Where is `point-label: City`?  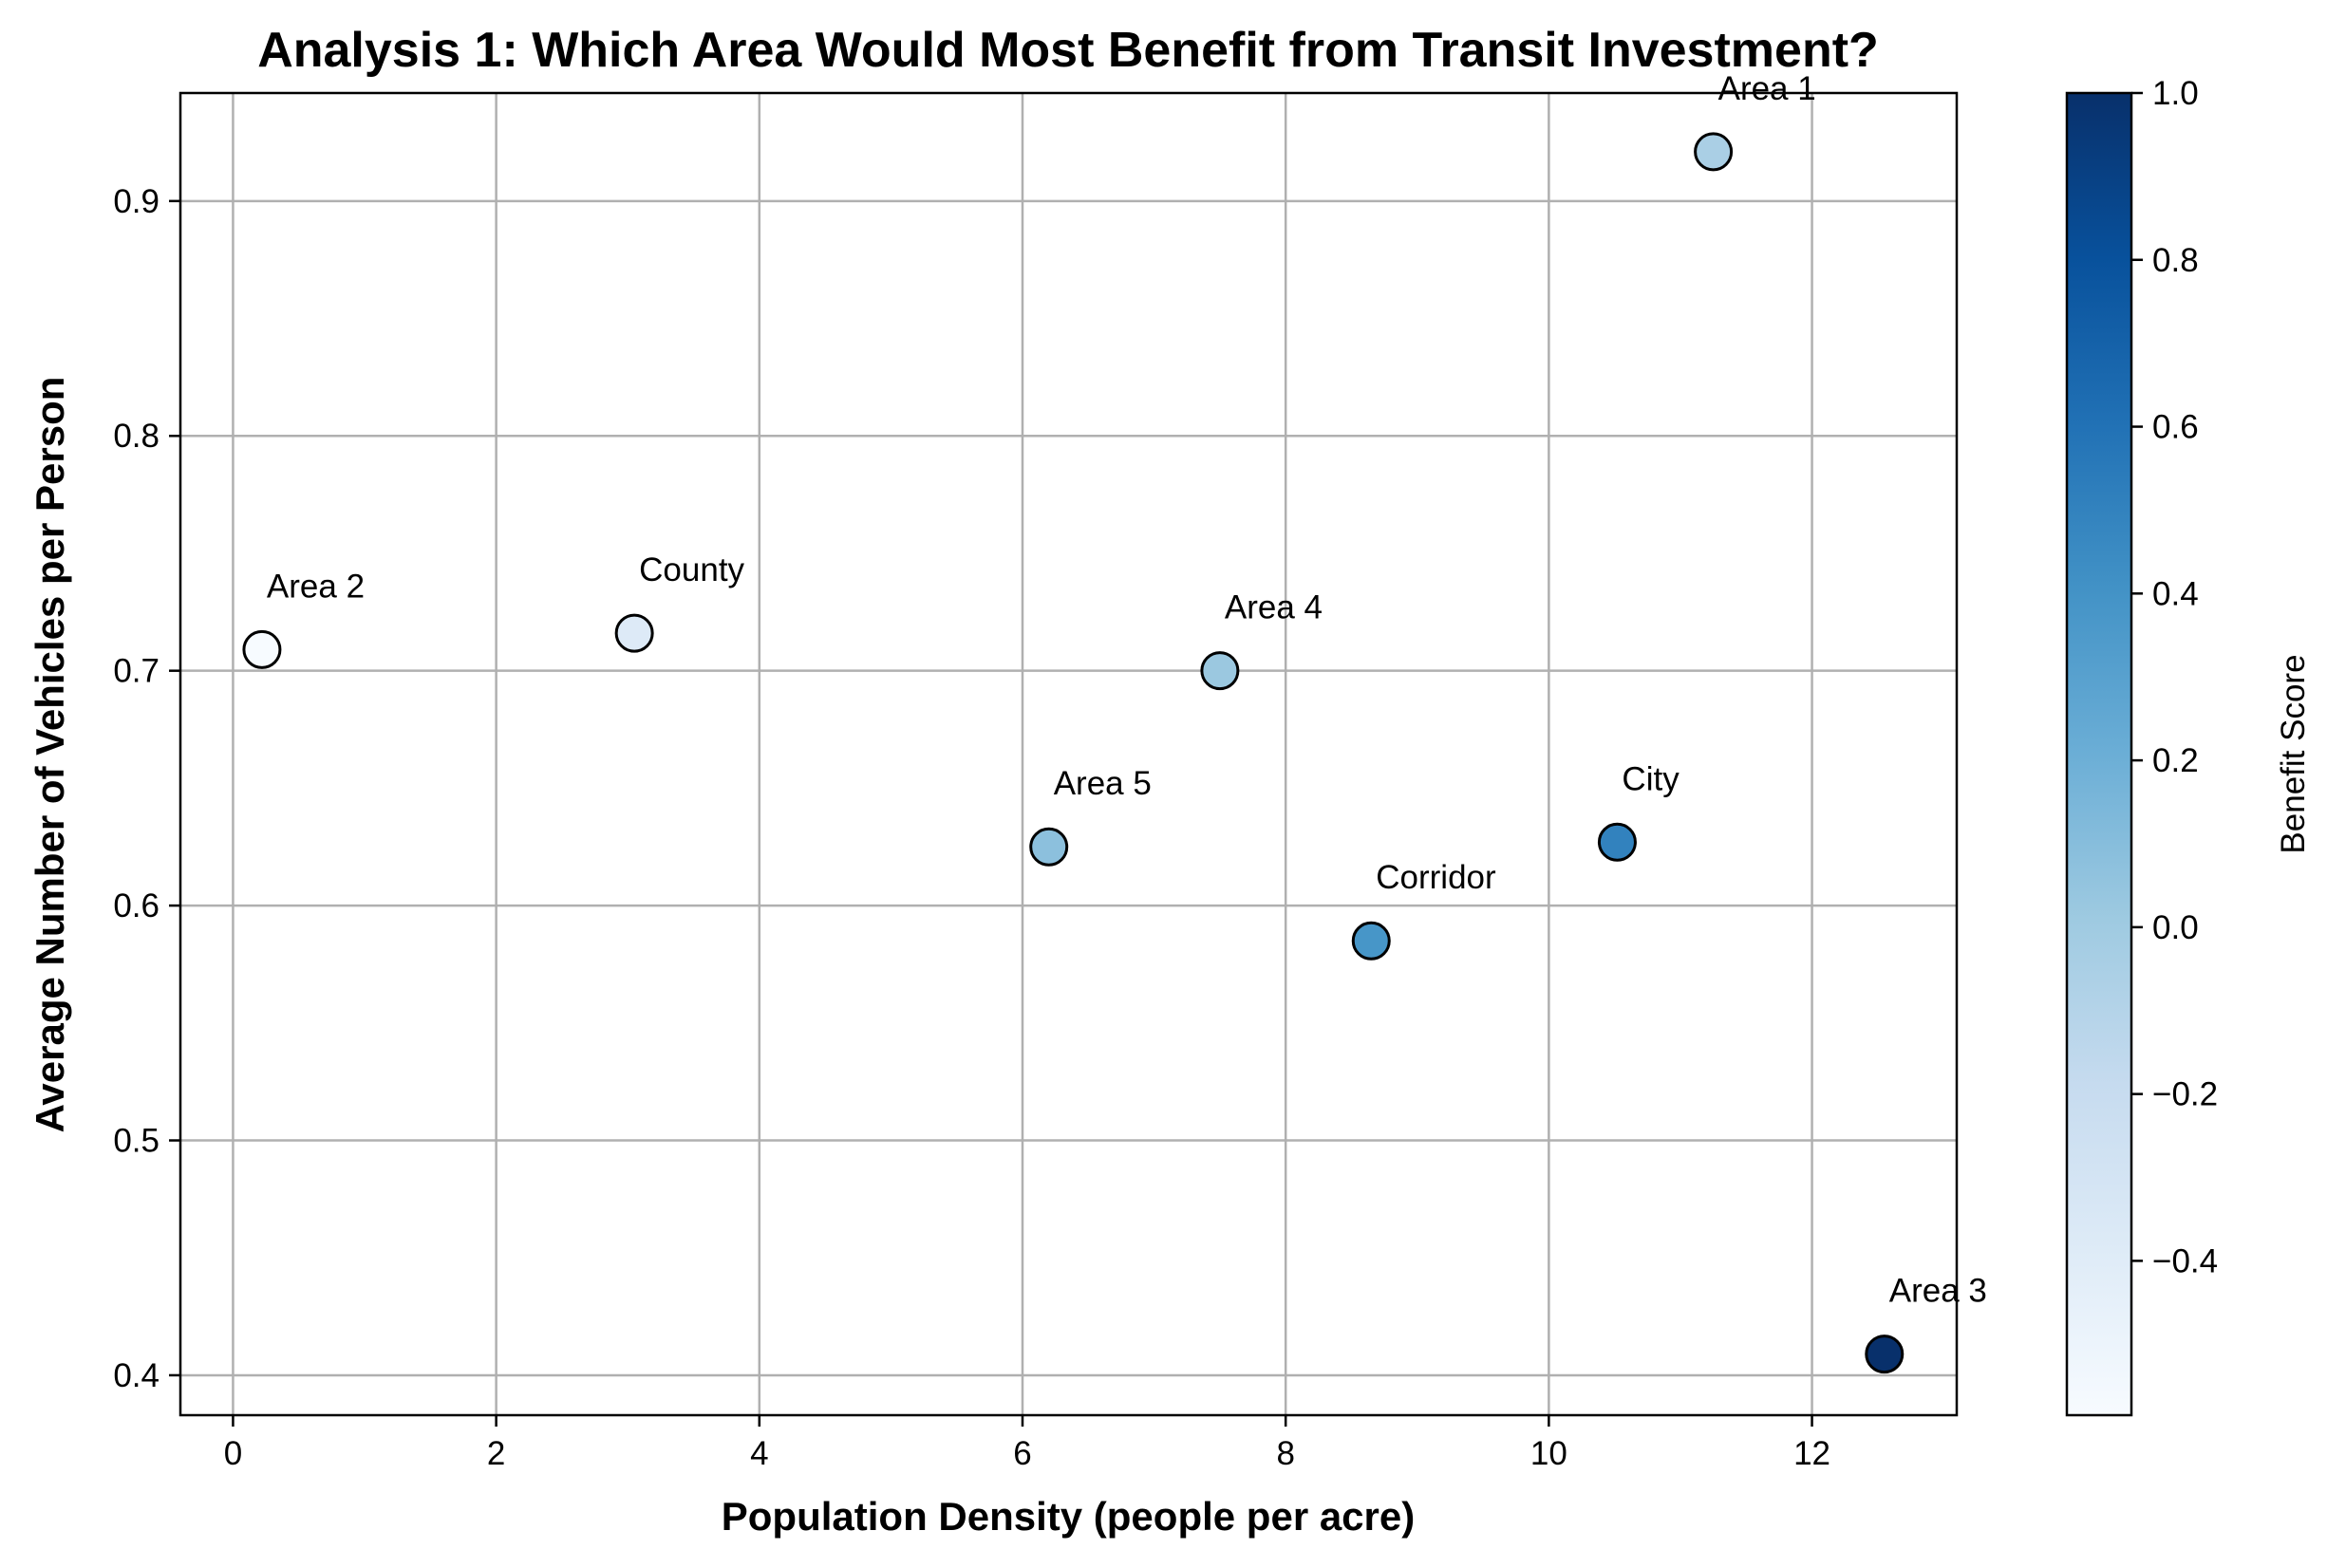
point-label: City is located at coordinates (1651, 779).